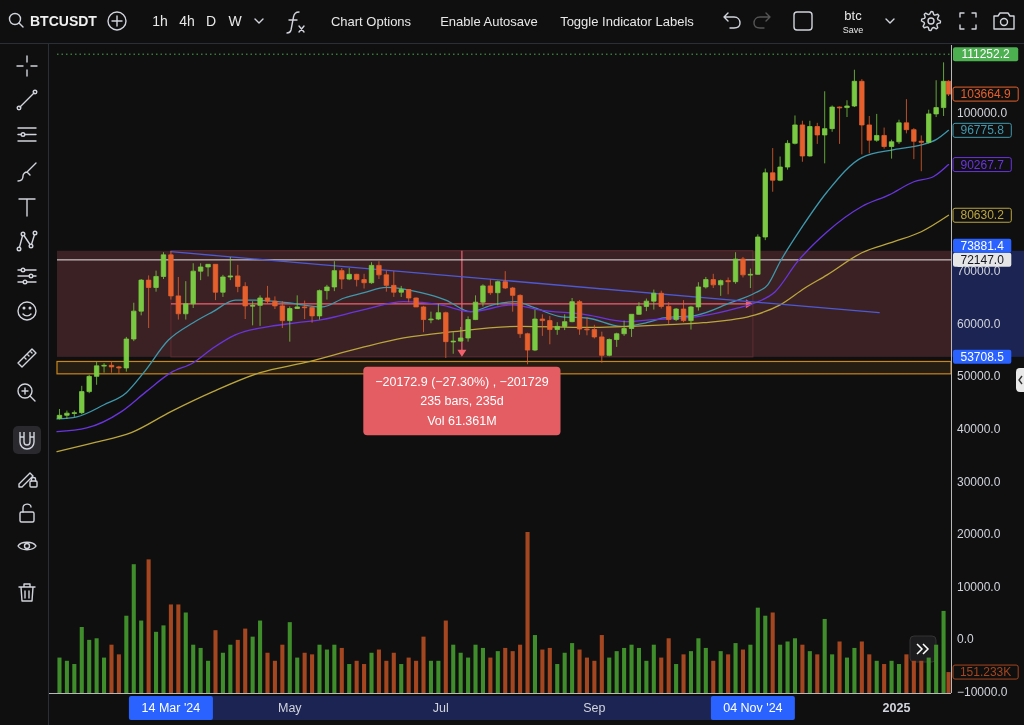  What do you see at coordinates (489, 21) in the screenshot?
I see `text: Enable Autosave` at bounding box center [489, 21].